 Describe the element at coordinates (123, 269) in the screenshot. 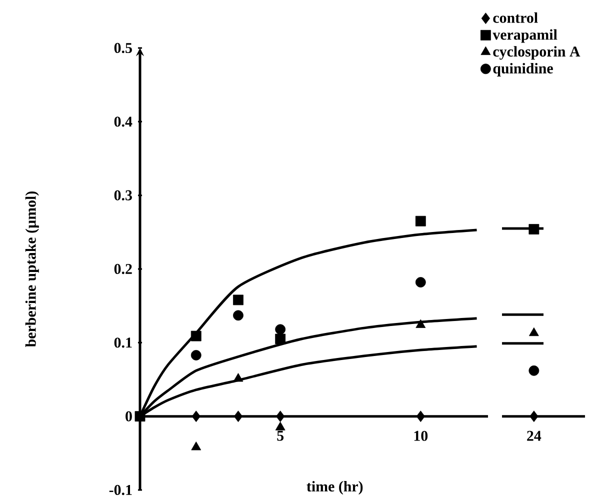

I see `y-tick-label: 0.2` at that location.